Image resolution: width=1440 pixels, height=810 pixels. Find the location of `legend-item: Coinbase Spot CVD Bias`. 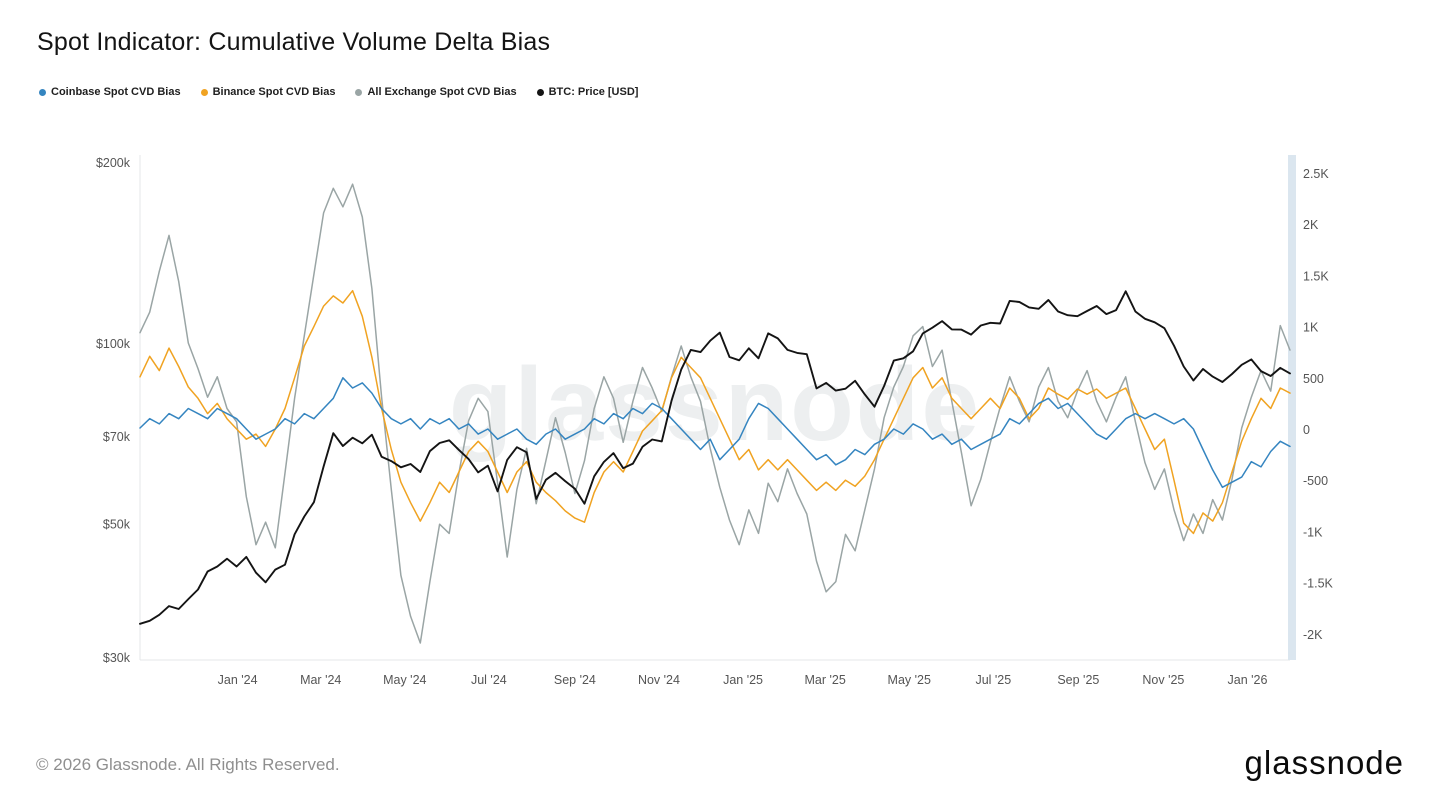

legend-item: Coinbase Spot CVD Bias is located at coordinates (110, 92).